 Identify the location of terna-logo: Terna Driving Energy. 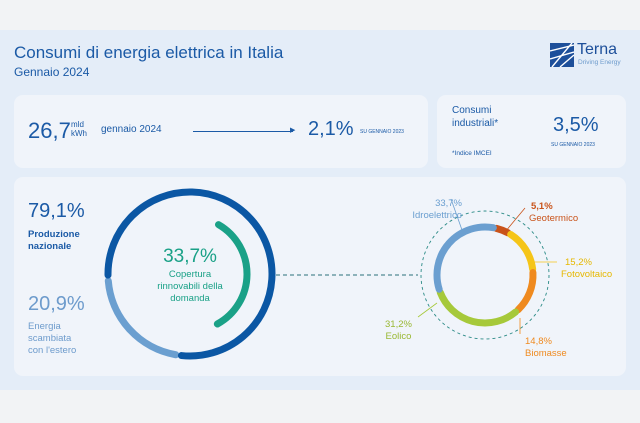
(589, 56).